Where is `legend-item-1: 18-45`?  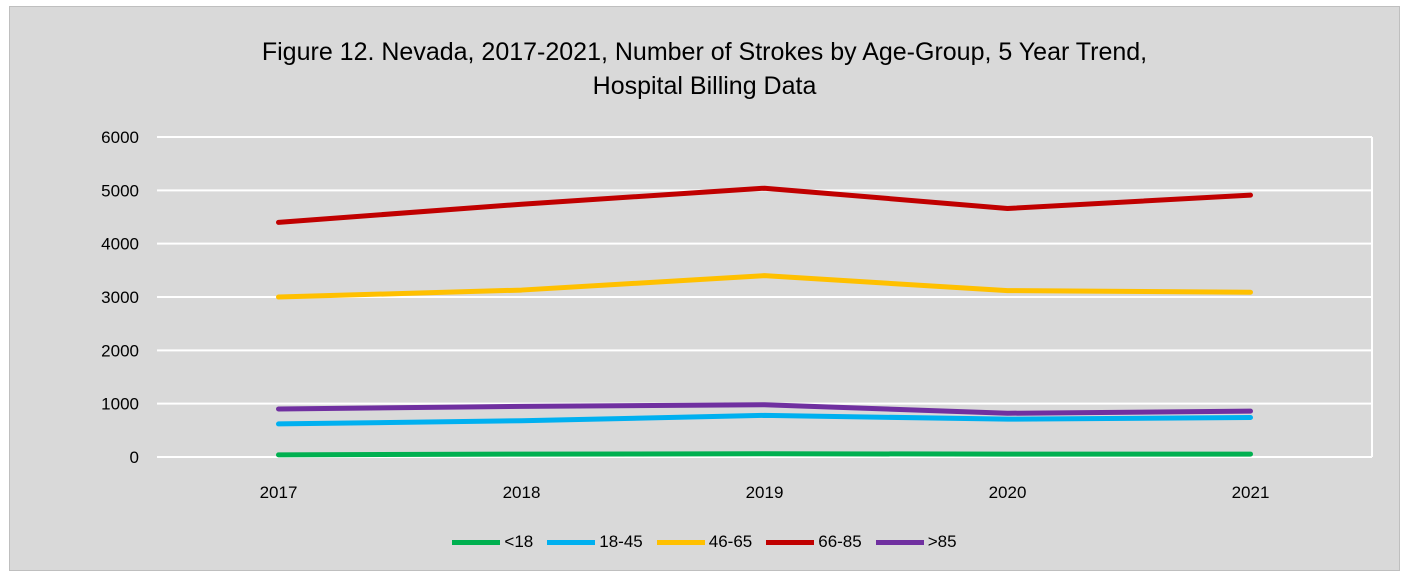
legend-item-1: 18-45 is located at coordinates (595, 542).